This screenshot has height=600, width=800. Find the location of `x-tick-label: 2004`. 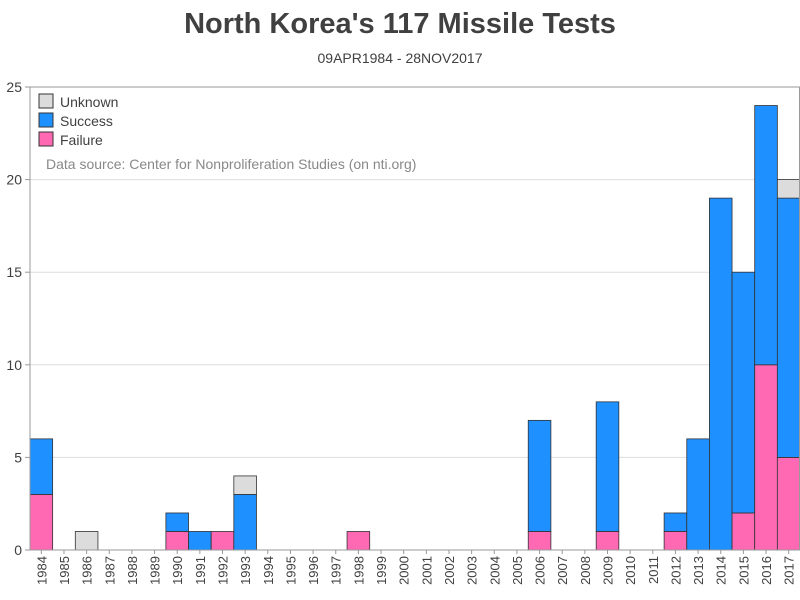

x-tick-label: 2004 is located at coordinates (494, 570).